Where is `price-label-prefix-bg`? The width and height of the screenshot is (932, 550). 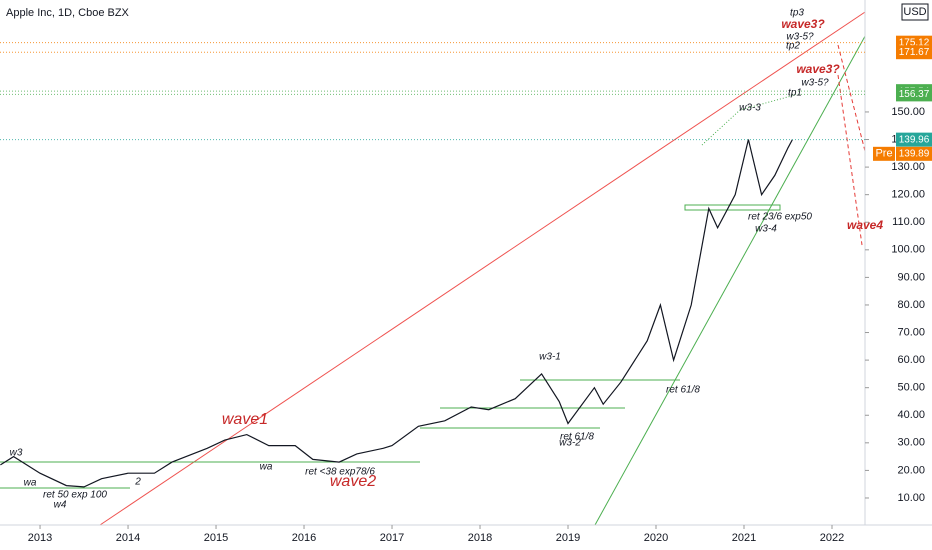
price-label-prefix-bg is located at coordinates (884, 153).